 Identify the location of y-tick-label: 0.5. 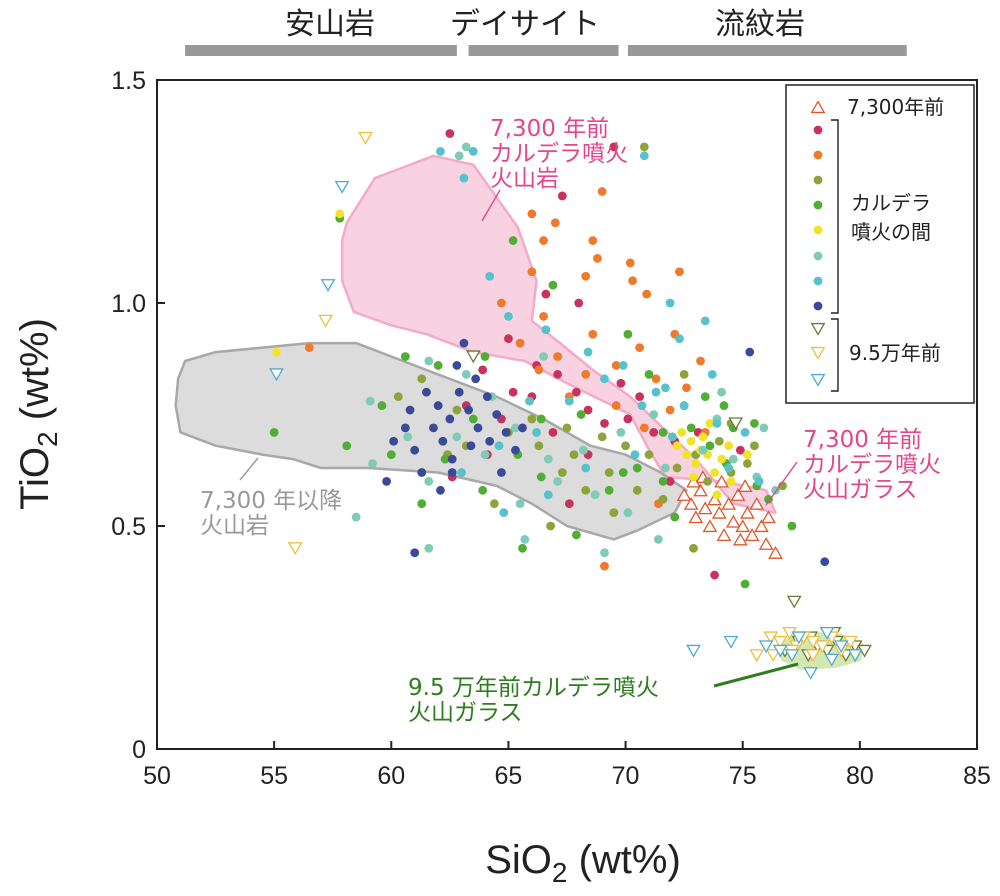
(128, 527).